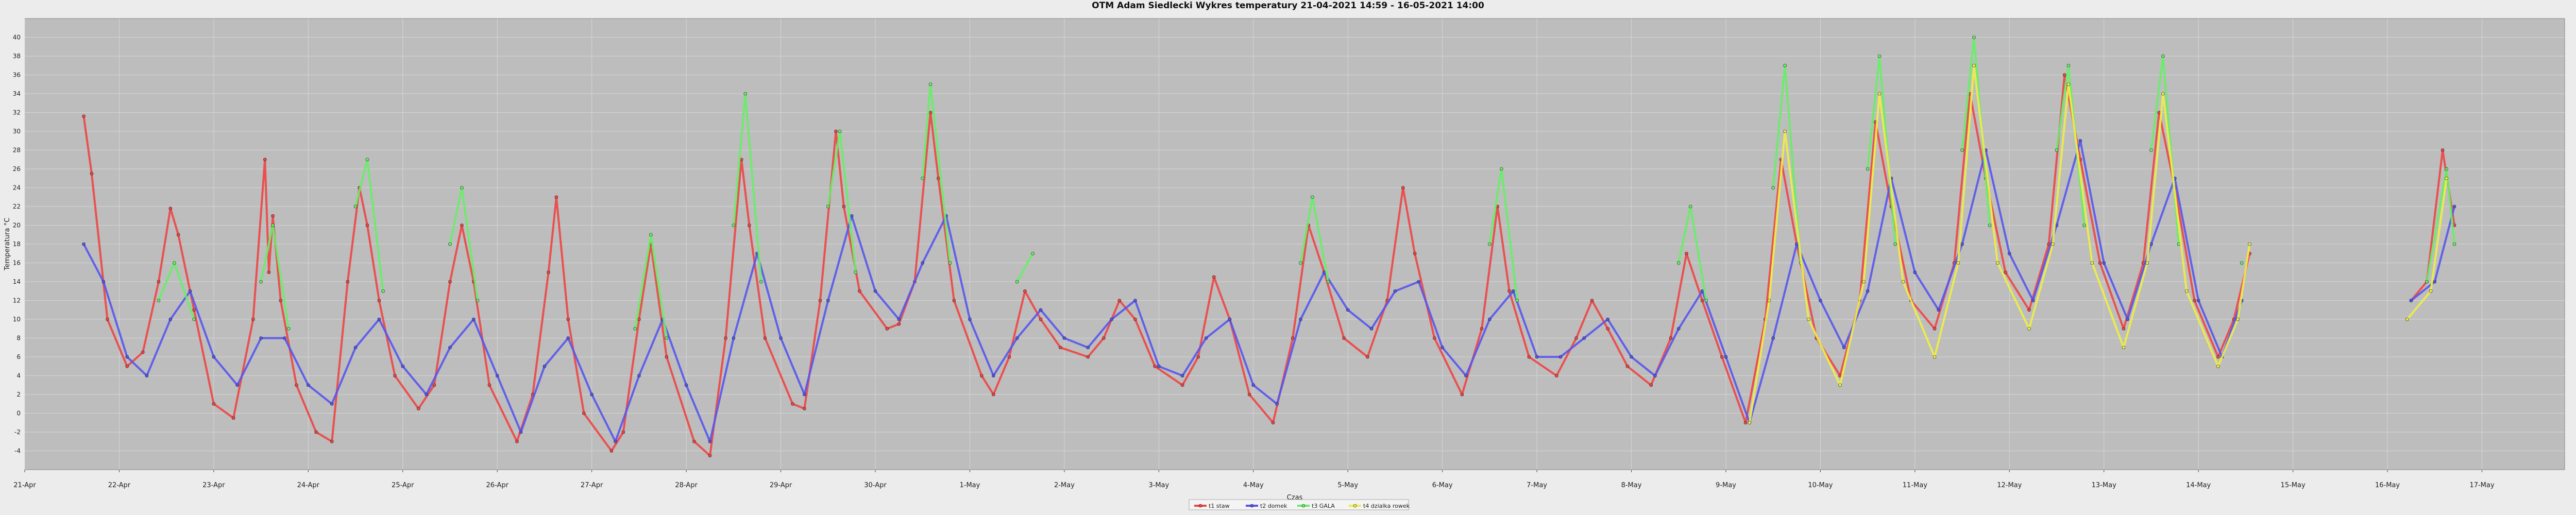 This screenshot has height=515, width=2576. What do you see at coordinates (18, 413) in the screenshot?
I see `y-tick-label: 0` at bounding box center [18, 413].